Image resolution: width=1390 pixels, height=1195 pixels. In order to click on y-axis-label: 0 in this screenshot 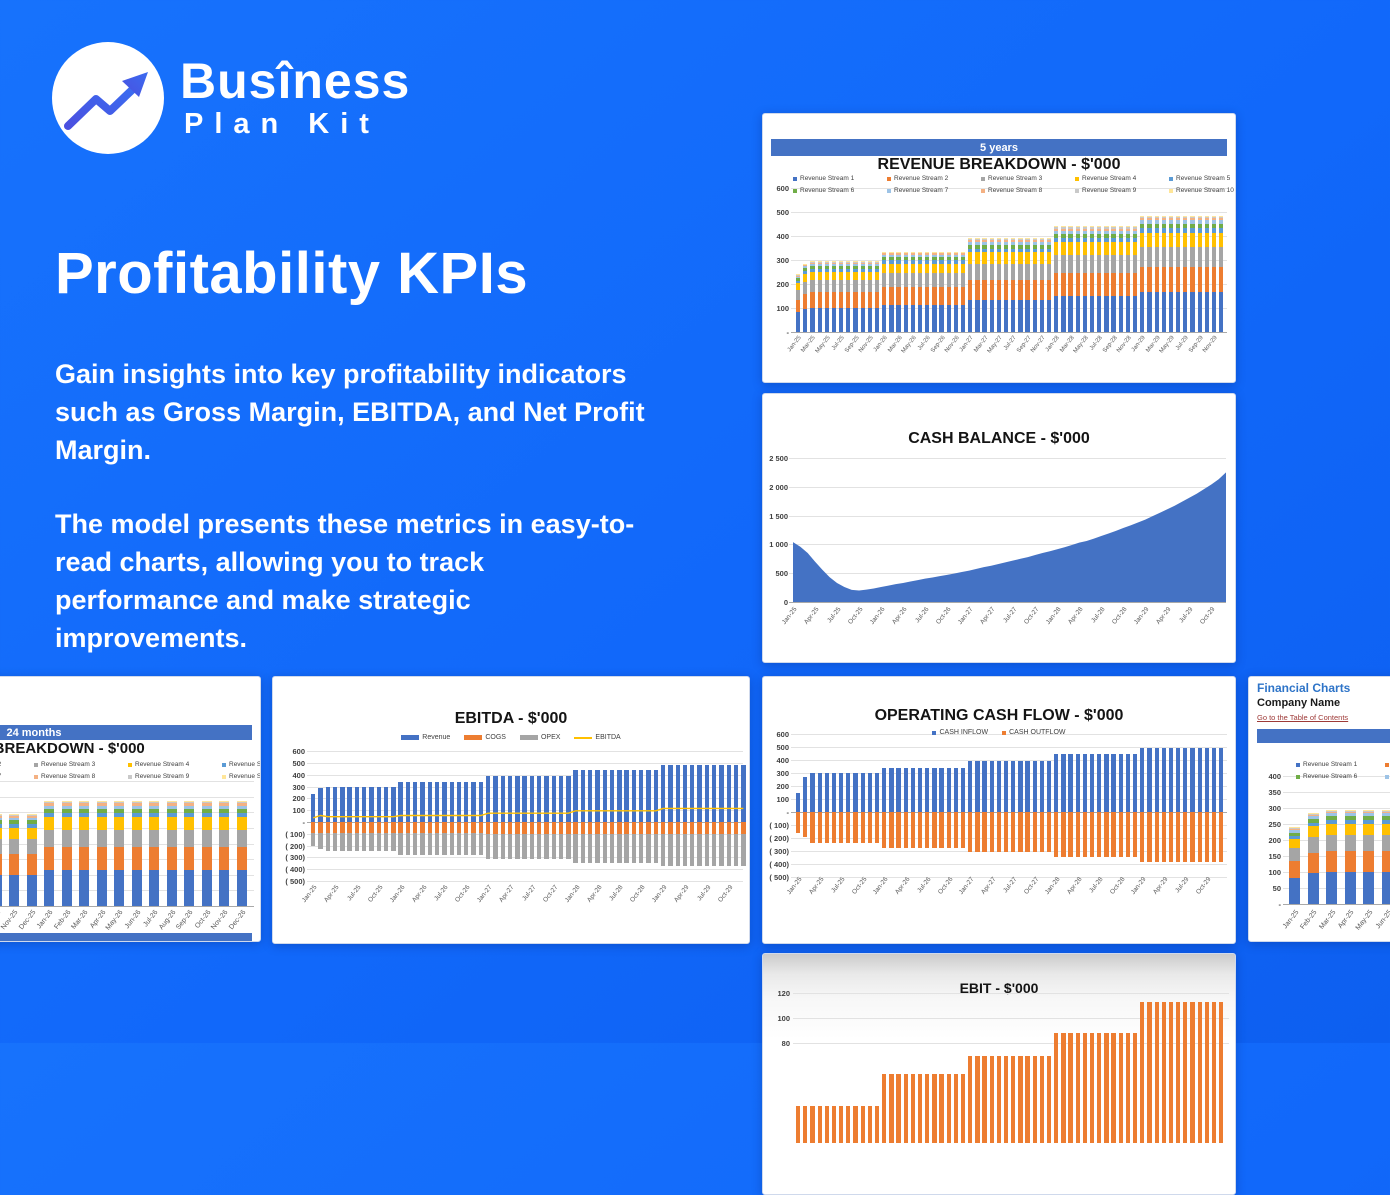, I will do `click(785, 602)`.